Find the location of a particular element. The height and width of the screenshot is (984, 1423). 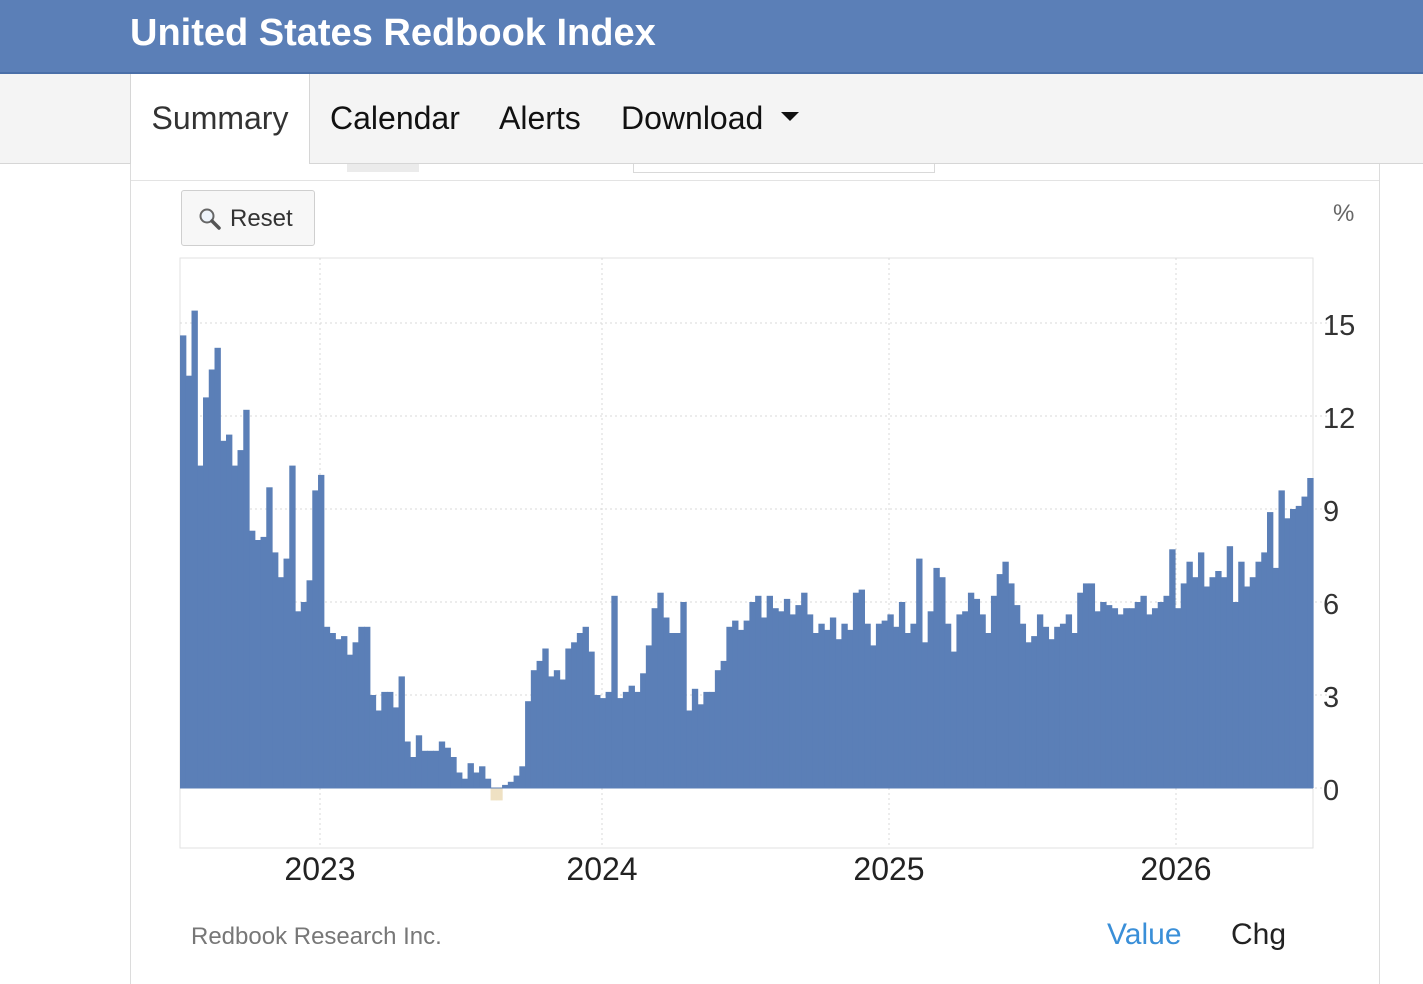

tab-calendar: Calendar is located at coordinates (395, 118).